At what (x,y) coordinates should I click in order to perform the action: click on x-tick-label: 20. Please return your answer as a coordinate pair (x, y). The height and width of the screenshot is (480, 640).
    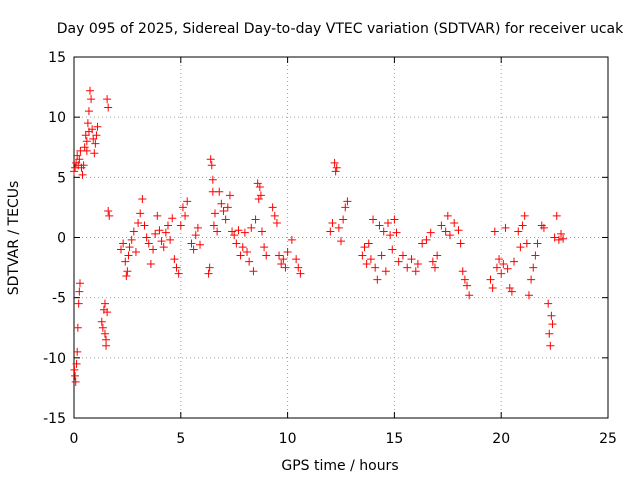
    Looking at the image, I should click on (501, 439).